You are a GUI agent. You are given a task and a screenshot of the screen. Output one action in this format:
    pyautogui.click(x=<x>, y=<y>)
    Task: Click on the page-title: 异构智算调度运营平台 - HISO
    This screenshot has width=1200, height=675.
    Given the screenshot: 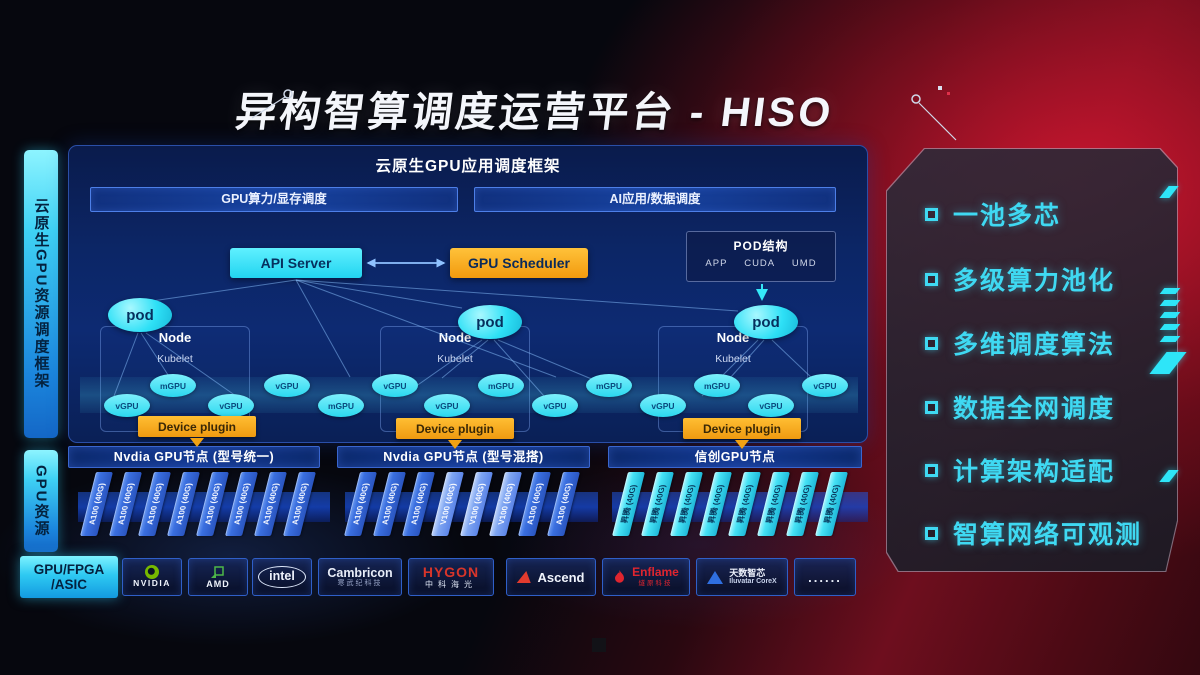 What is the action you would take?
    pyautogui.click(x=534, y=112)
    